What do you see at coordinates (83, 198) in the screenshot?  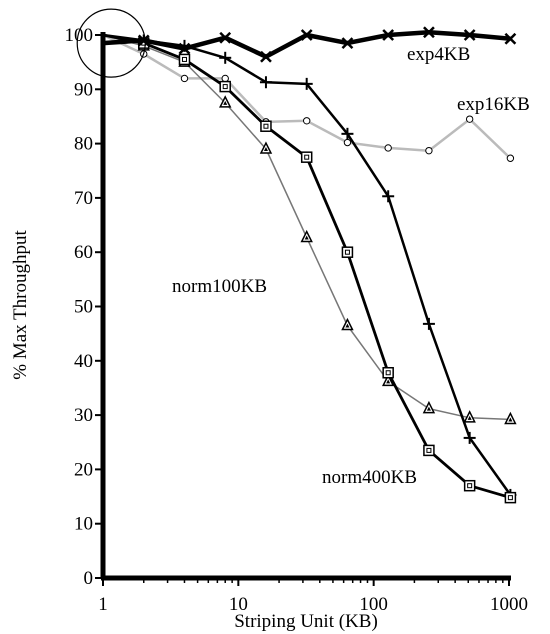 I see `y-tick-label: 70` at bounding box center [83, 198].